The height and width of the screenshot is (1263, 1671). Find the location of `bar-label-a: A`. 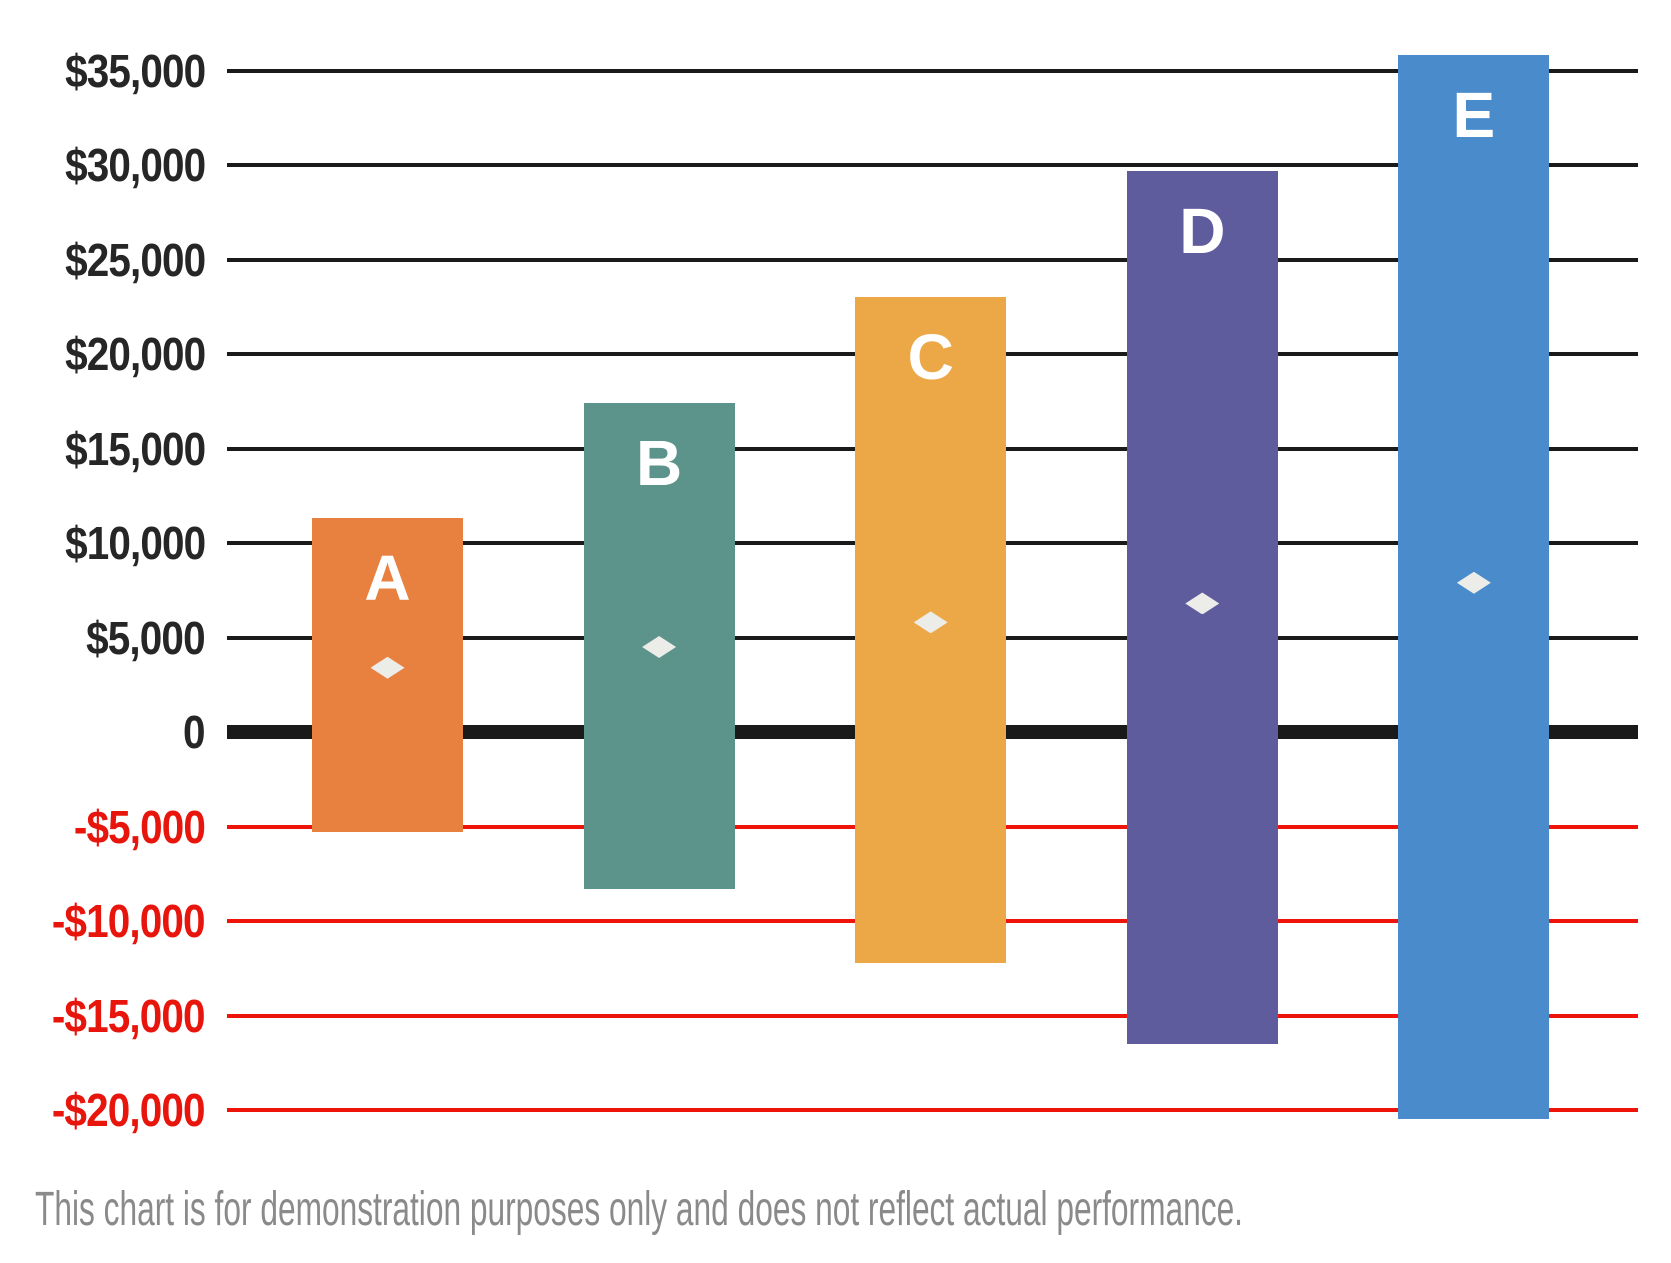

bar-label-a: A is located at coordinates (387, 578).